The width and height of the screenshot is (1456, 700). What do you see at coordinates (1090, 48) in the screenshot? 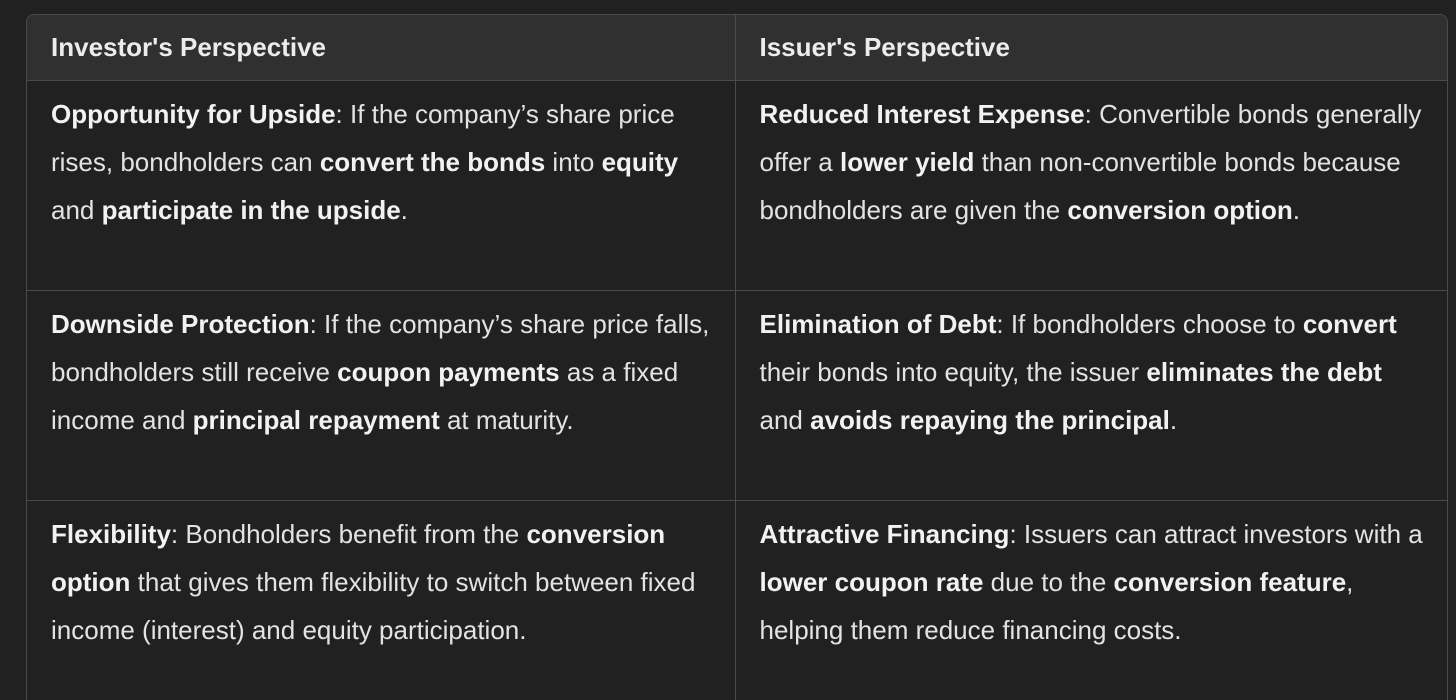
I see `header-issuer-perspective: Issuer's Perspective` at bounding box center [1090, 48].